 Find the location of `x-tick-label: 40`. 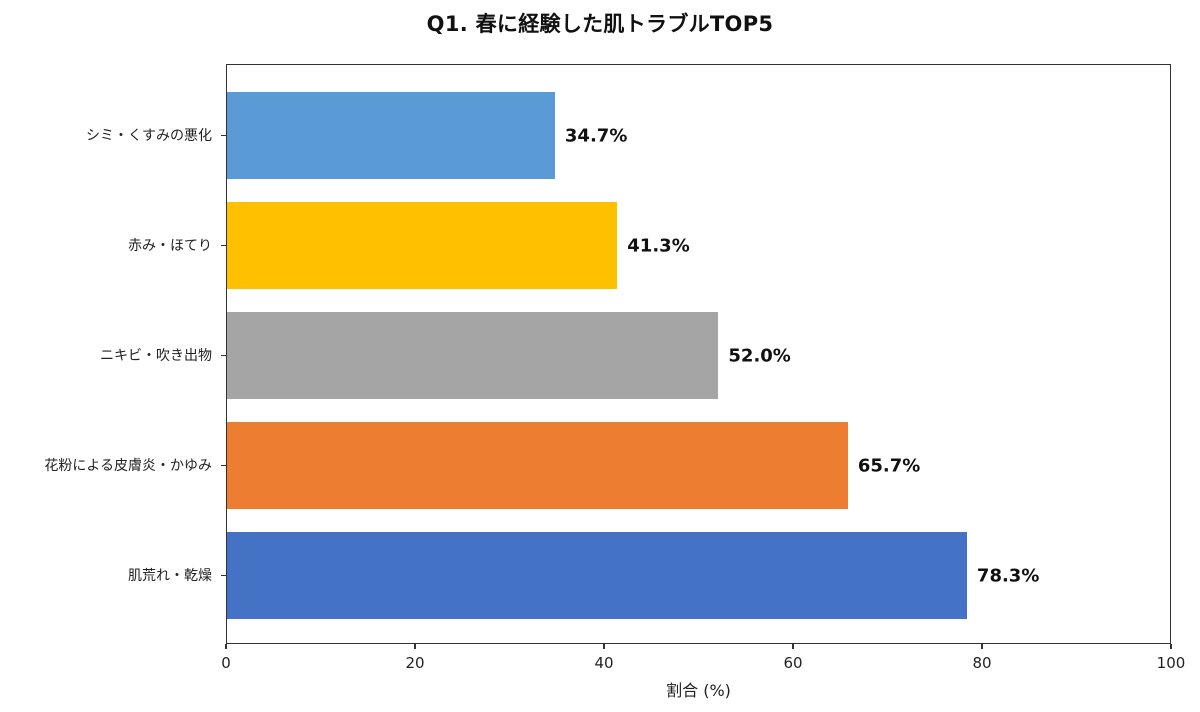

x-tick-label: 40 is located at coordinates (604, 663).